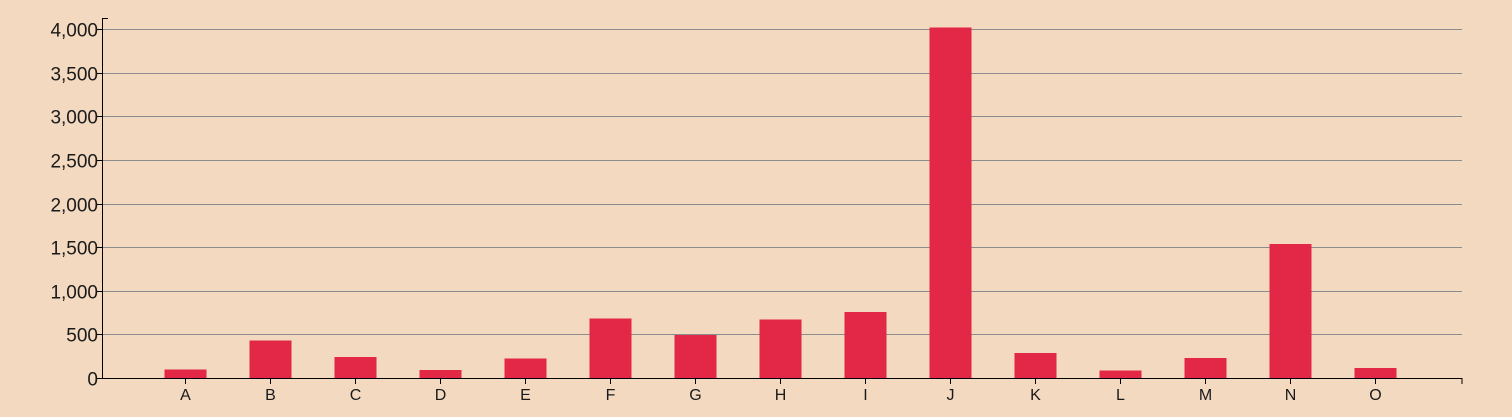  Describe the element at coordinates (610, 348) in the screenshot. I see `bar-f` at that location.